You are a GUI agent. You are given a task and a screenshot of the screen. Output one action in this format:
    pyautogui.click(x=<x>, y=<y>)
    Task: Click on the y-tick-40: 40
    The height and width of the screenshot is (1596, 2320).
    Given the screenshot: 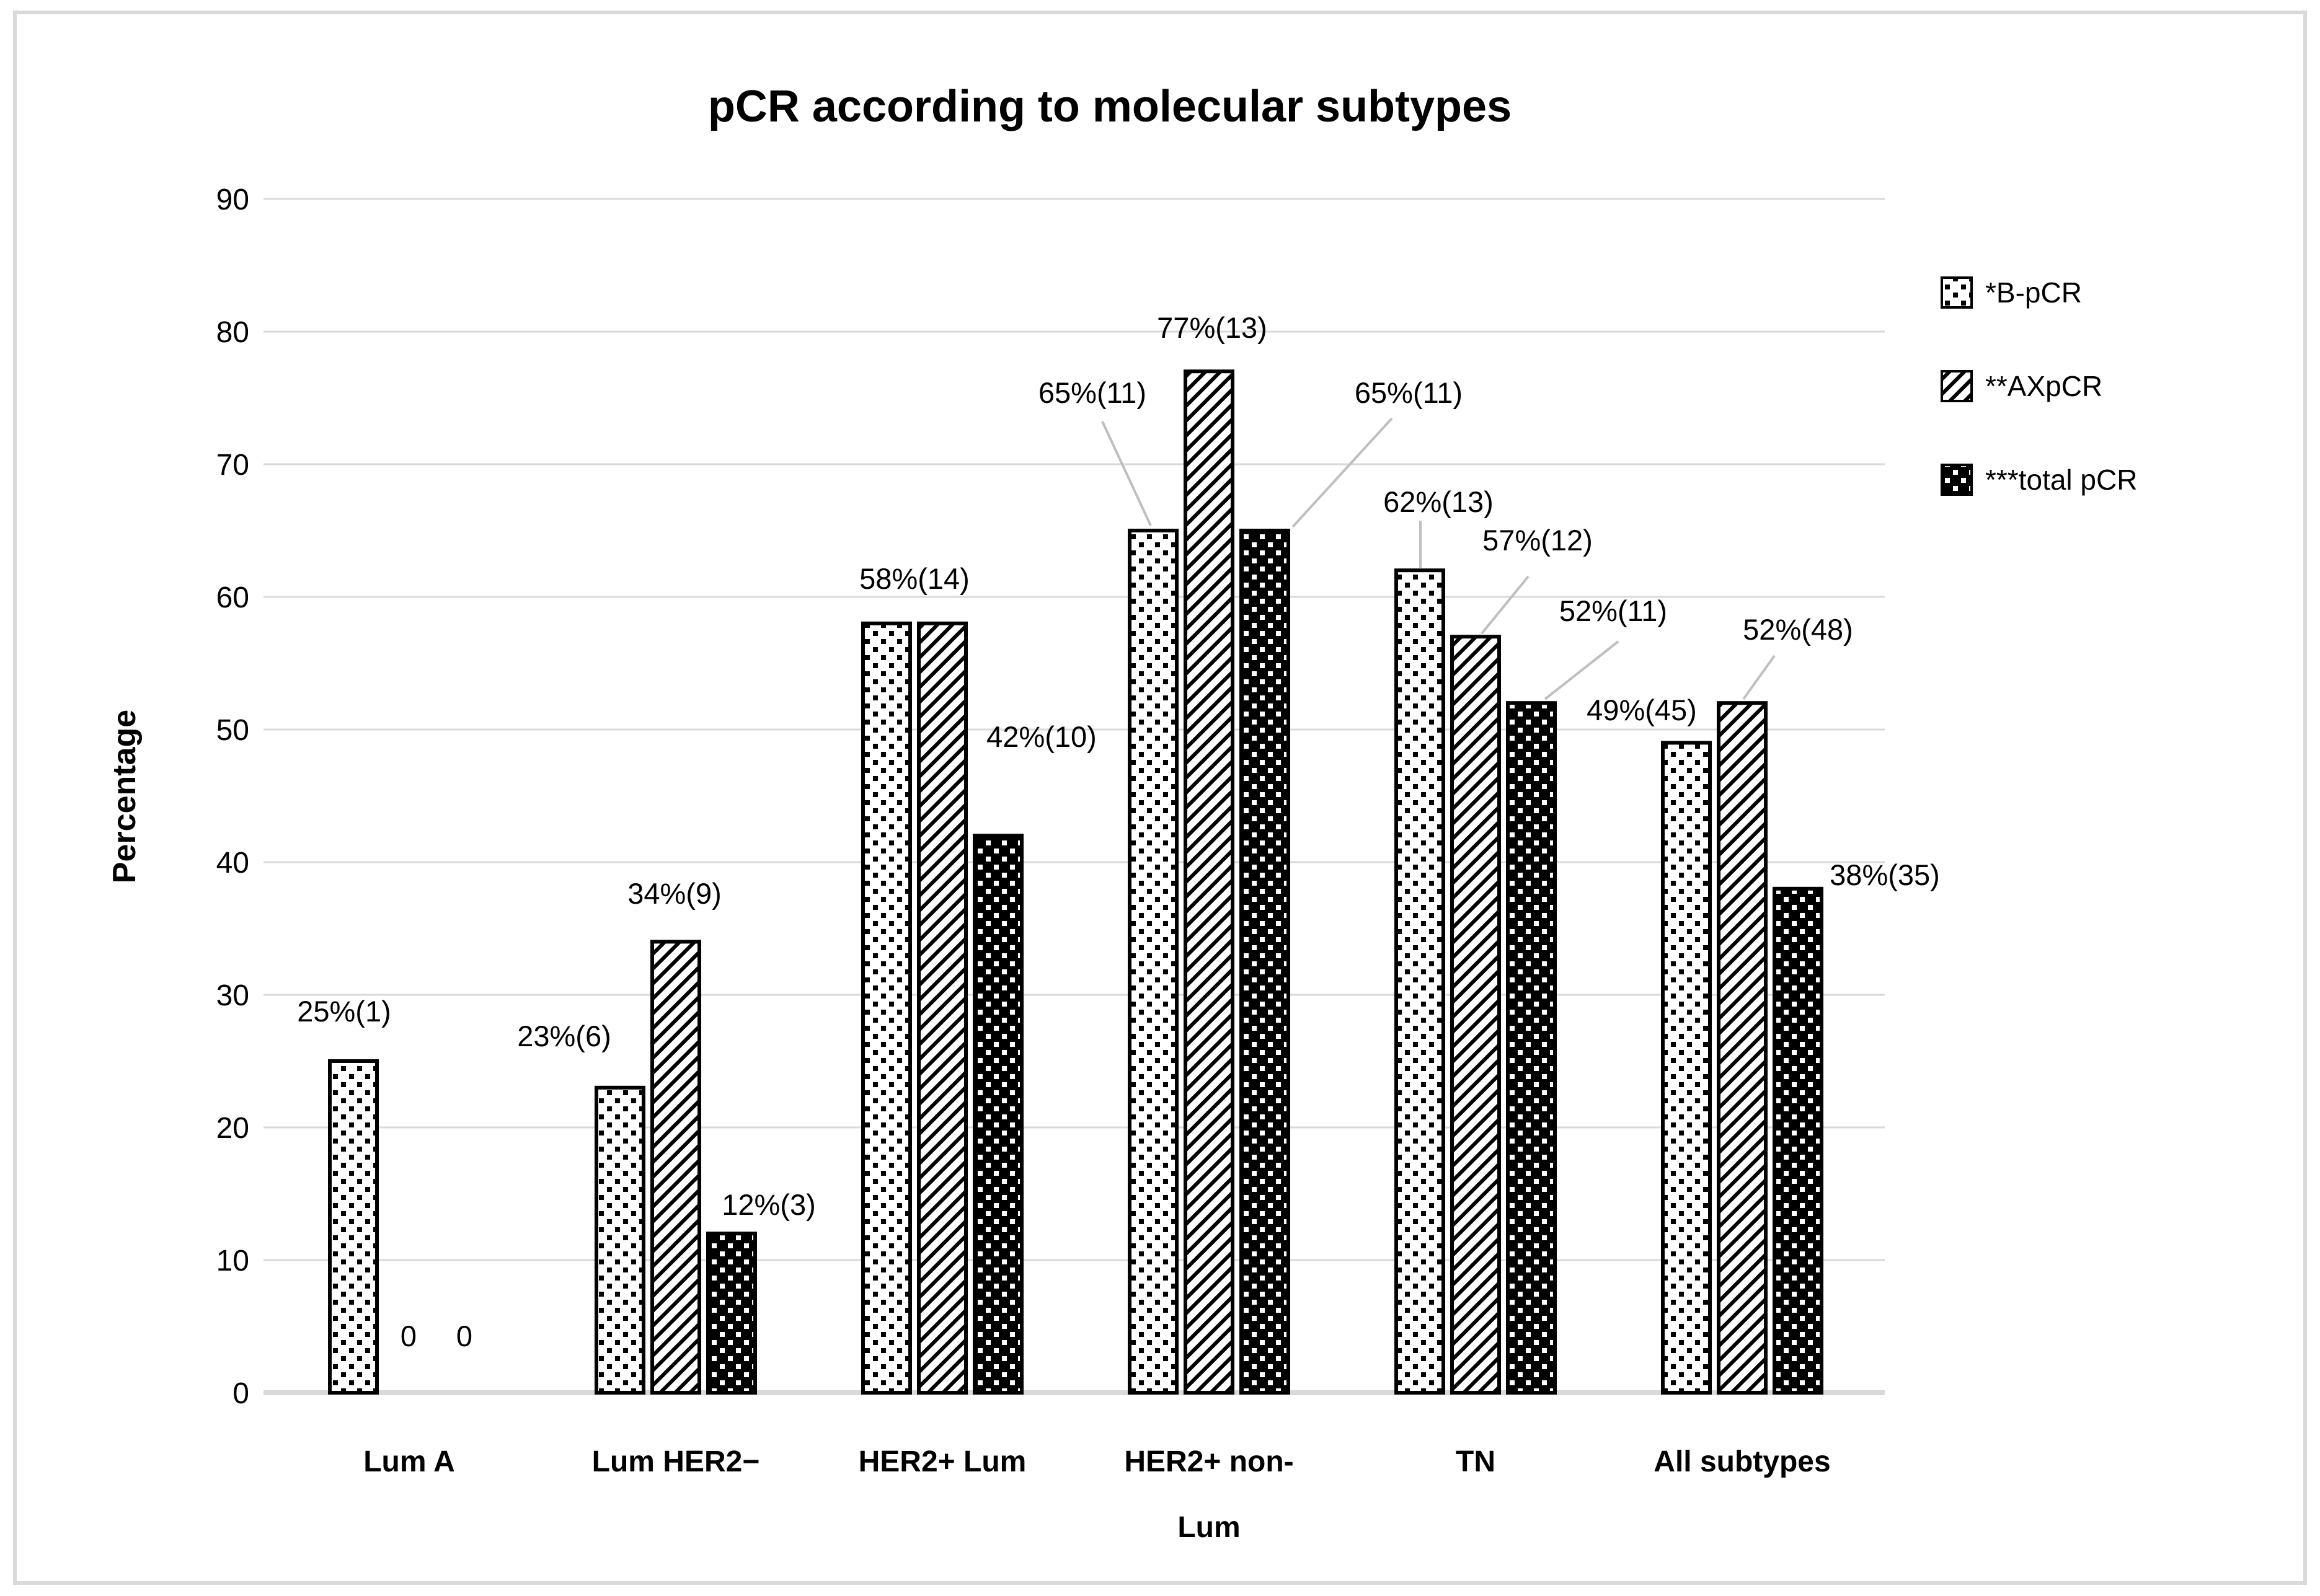 What is the action you would take?
    pyautogui.click(x=232, y=863)
    